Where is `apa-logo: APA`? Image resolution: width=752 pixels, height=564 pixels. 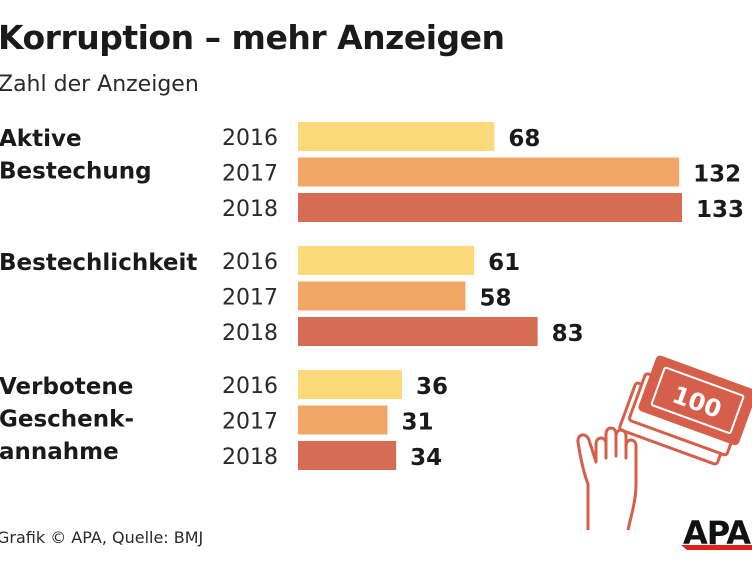 apa-logo: APA is located at coordinates (716, 533).